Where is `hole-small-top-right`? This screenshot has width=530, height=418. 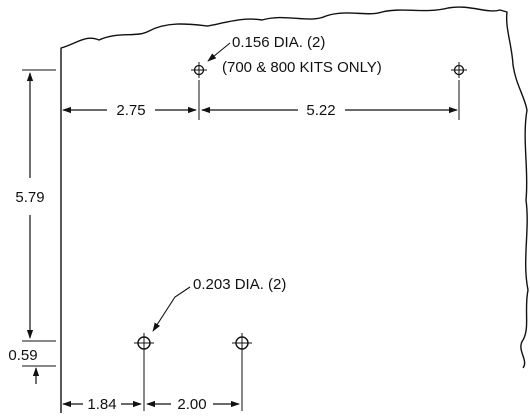 hole-small-top-right is located at coordinates (459, 70).